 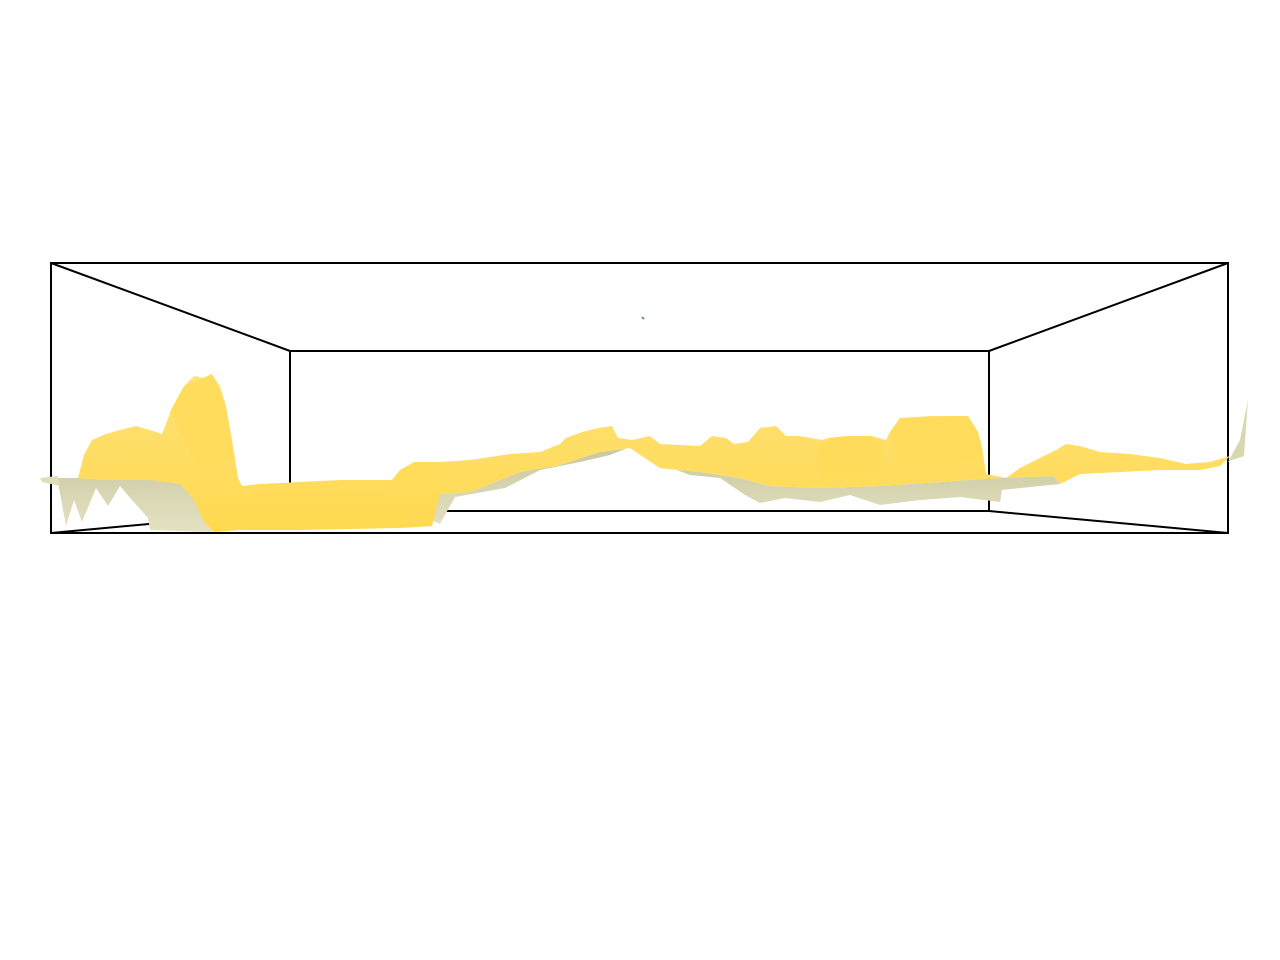 I want to click on surface-edge-spike, so click(x=1238, y=431).